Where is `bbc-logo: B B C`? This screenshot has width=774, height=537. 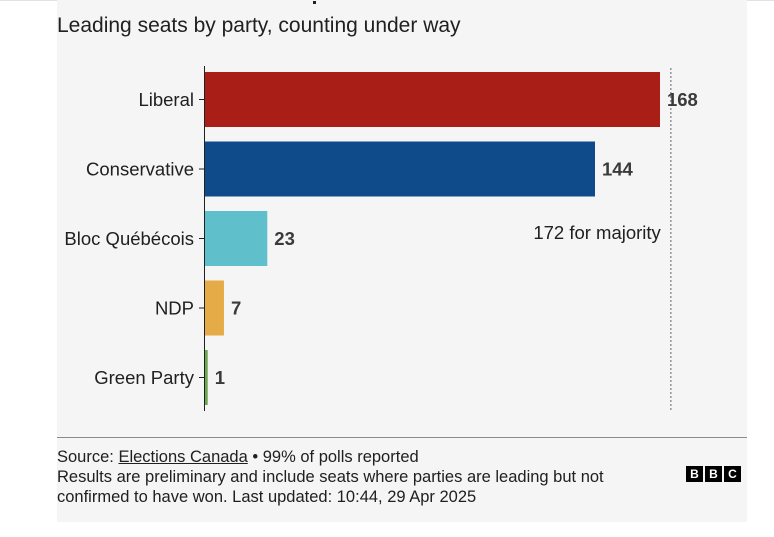
bbc-logo: B B C is located at coordinates (713, 474).